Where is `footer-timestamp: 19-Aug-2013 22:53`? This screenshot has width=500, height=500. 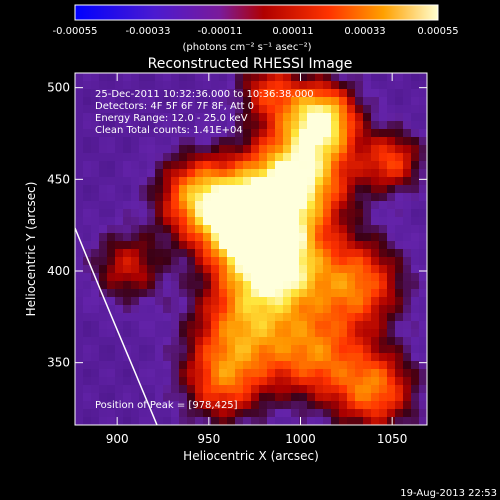 footer-timestamp: 19-Aug-2013 22:53 is located at coordinates (448, 493).